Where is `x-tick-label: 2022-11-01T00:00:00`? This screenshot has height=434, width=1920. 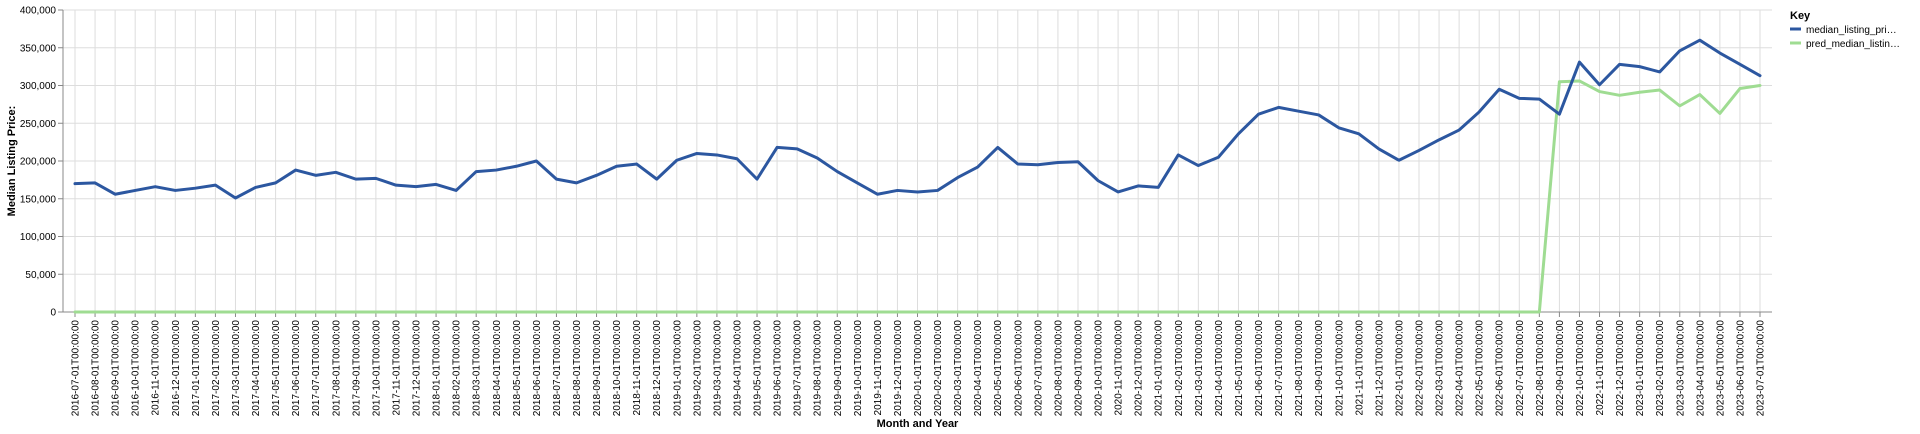 x-tick-label: 2022-11-01T00:00:00 is located at coordinates (1600, 368).